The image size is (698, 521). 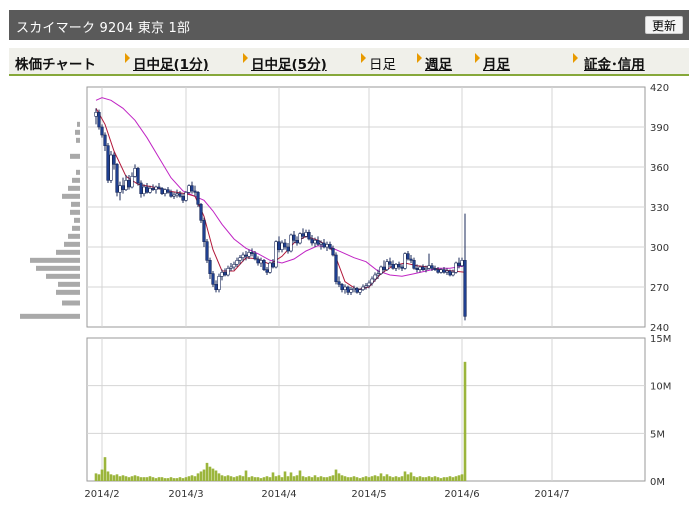 What do you see at coordinates (657, 434) in the screenshot?
I see `volume-tick-label: 5M` at bounding box center [657, 434].